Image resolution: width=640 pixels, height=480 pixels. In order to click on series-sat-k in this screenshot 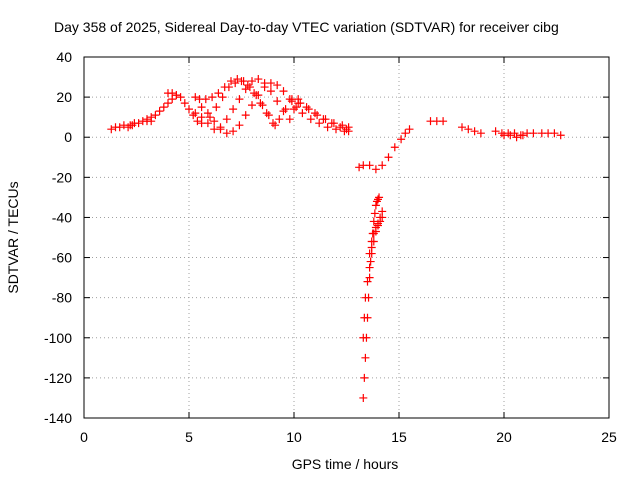, I will do `click(322, 116)`.